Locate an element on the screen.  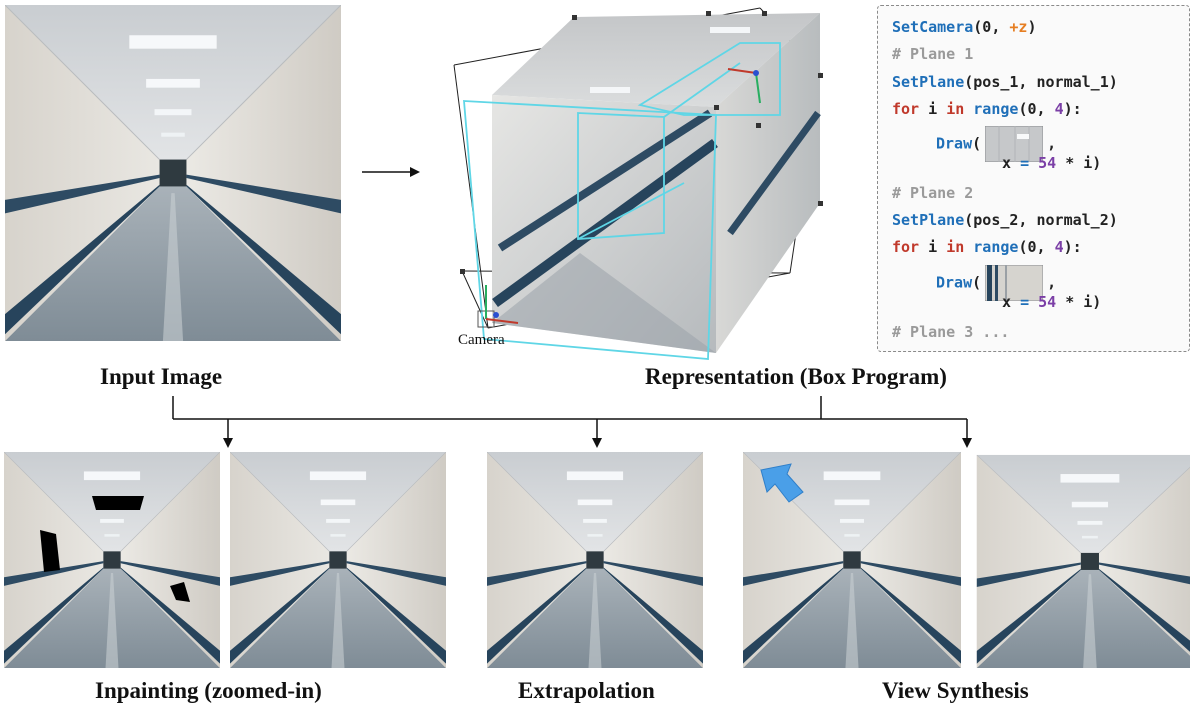
code-text: ) is located at coordinates (1032, 27).